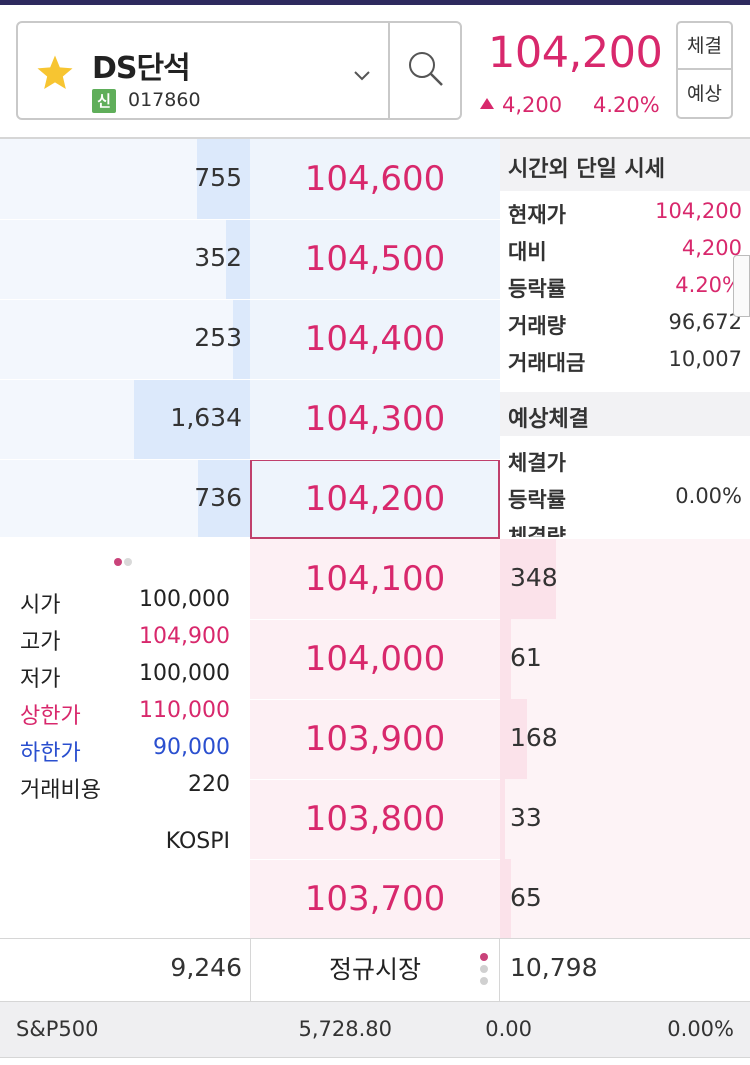 Image resolution: width=750 pixels, height=1065 pixels. Describe the element at coordinates (218, 257) in the screenshot. I see `ask-qty: 352` at that location.